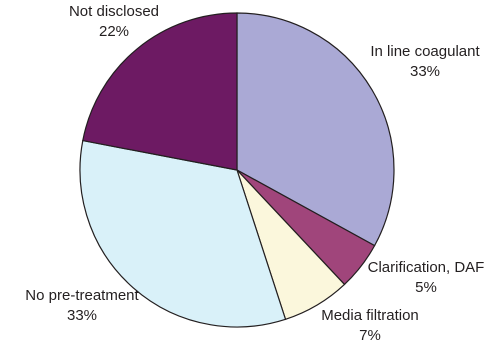 Image resolution: width=500 pixels, height=341 pixels. I want to click on slice-label: Not disclosed, so click(114, 11).